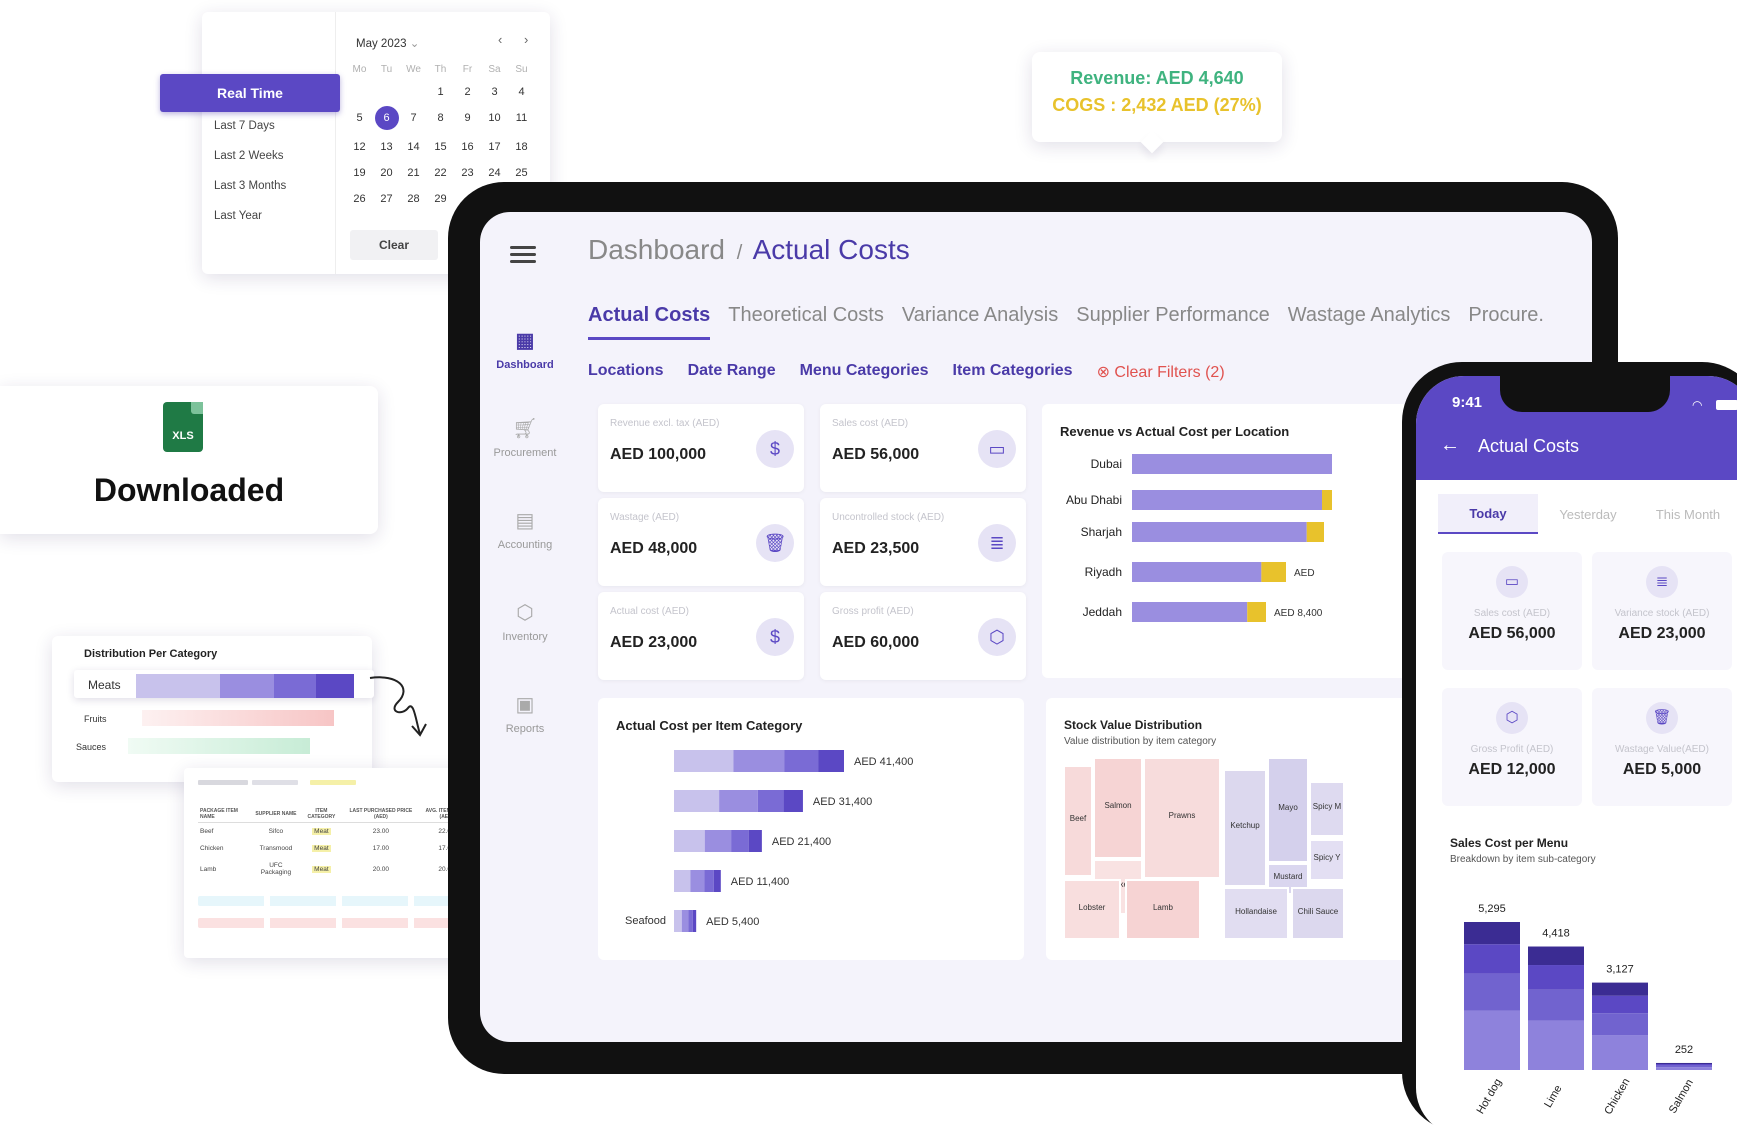 The height and width of the screenshot is (1136, 1737). What do you see at coordinates (1245, 825) in the screenshot?
I see `treemap-label: Ketchup` at bounding box center [1245, 825].